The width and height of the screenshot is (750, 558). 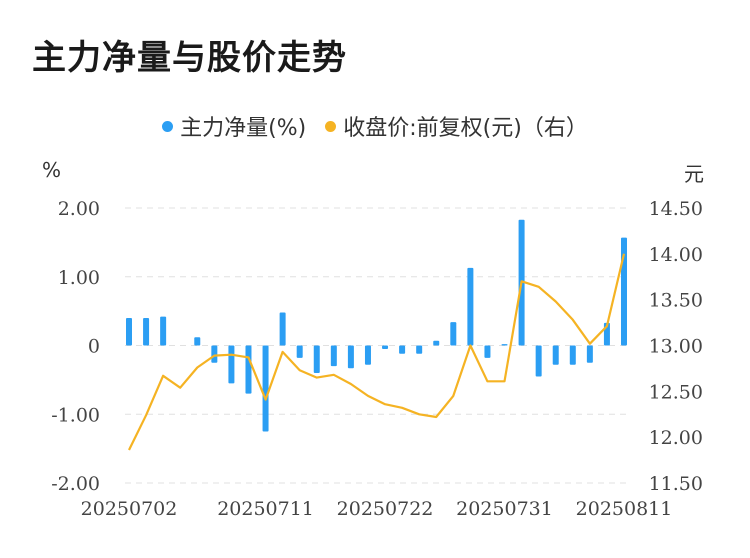 I want to click on legend: 主力净量(%) 收盘价:前复权(元)（右）, so click(x=375, y=126).